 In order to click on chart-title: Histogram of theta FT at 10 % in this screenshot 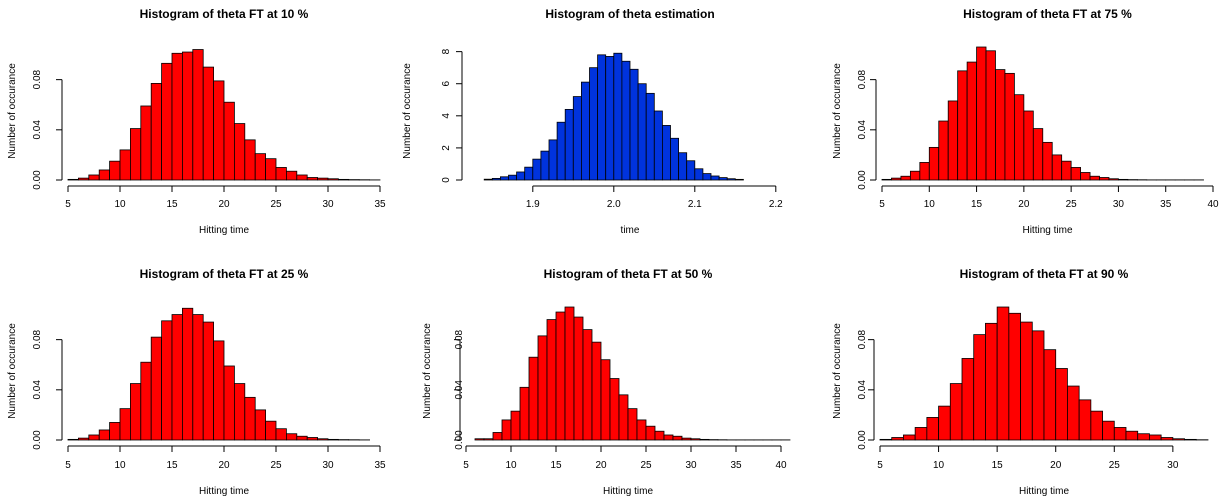, I will do `click(224, 14)`.